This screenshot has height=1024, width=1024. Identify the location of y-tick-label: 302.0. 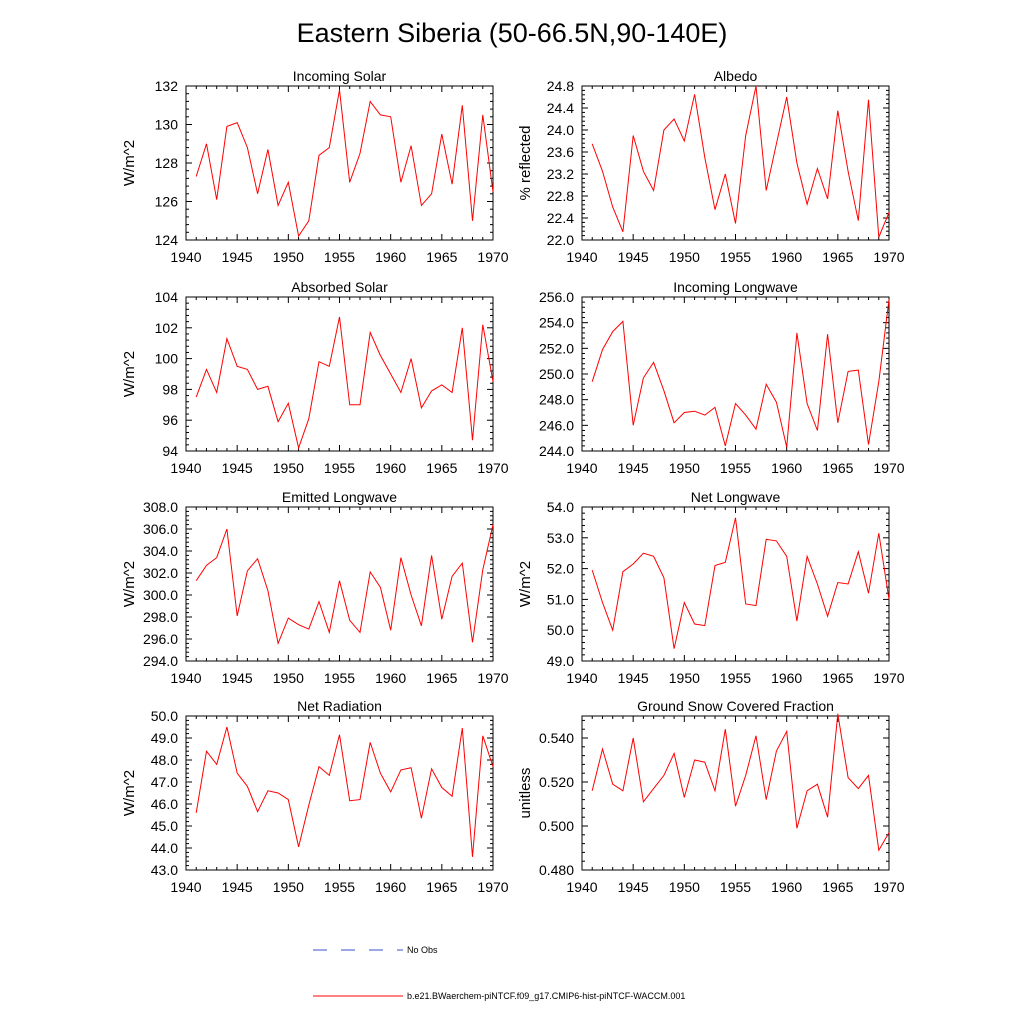
(160, 573).